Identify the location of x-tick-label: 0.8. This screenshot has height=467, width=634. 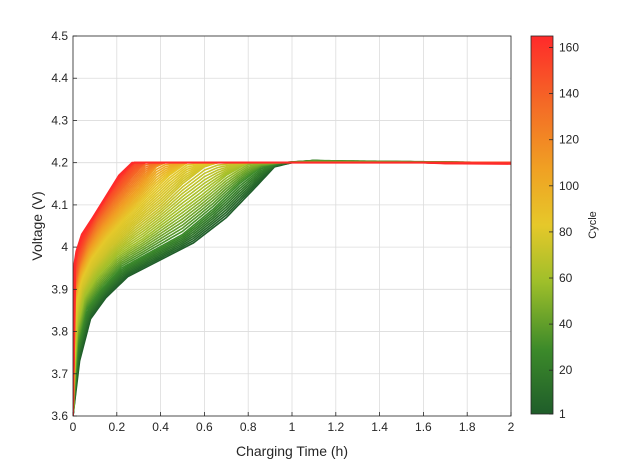
(248, 427).